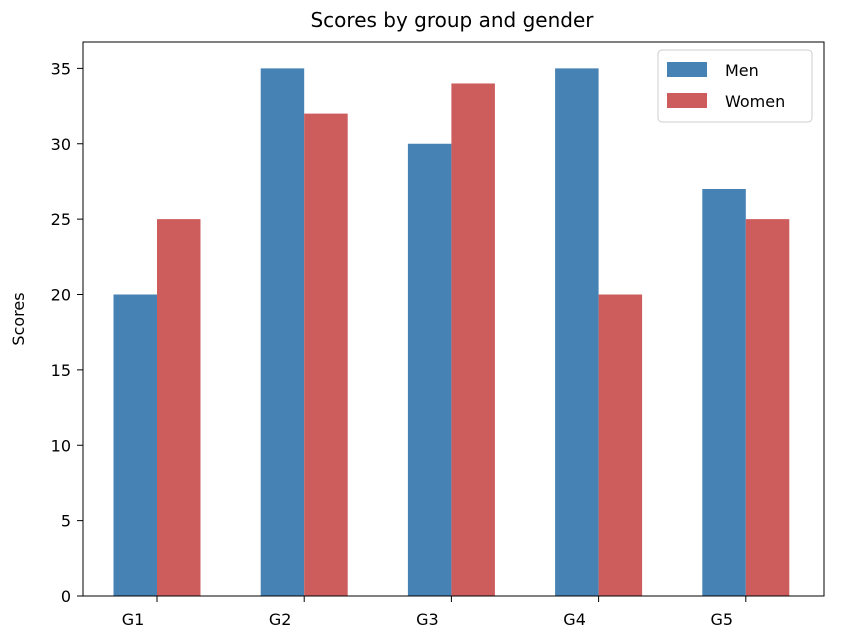  What do you see at coordinates (735, 86) in the screenshot?
I see `legend: Men Women` at bounding box center [735, 86].